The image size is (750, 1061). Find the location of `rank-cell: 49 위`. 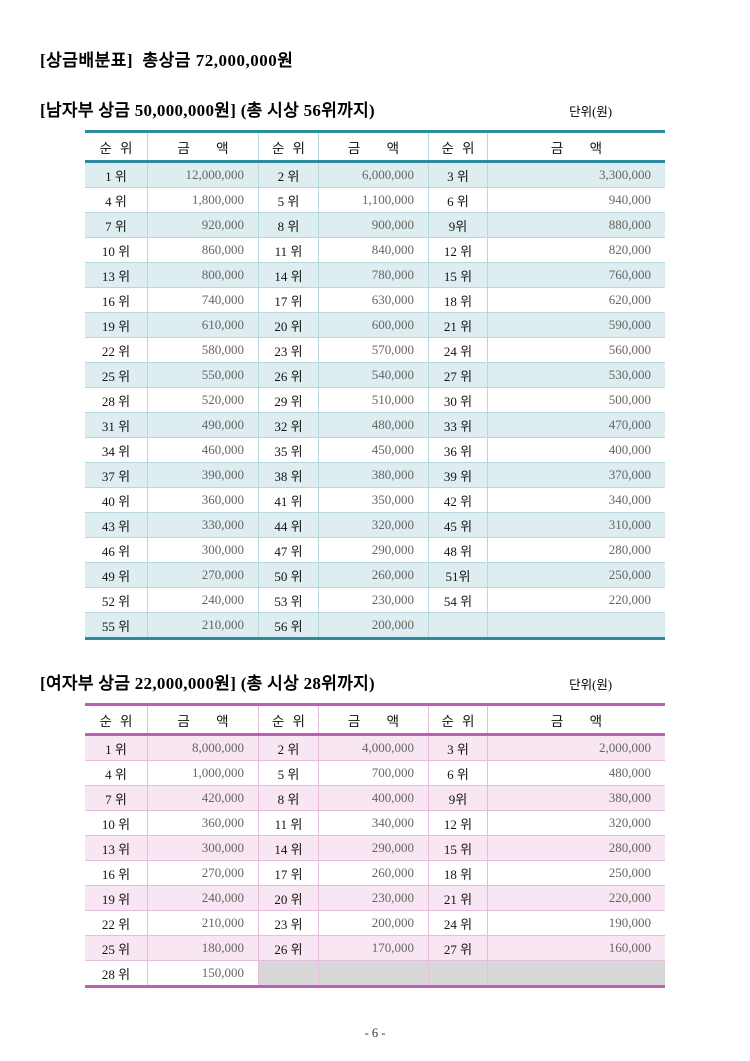

rank-cell: 49 위 is located at coordinates (116, 576).